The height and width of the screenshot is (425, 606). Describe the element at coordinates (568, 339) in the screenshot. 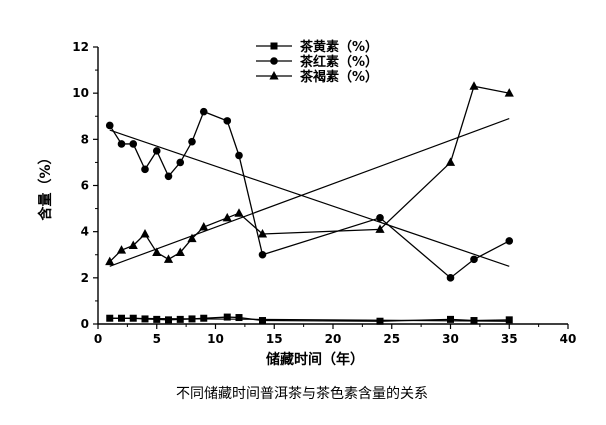

I see `x-tick-label: 40` at that location.